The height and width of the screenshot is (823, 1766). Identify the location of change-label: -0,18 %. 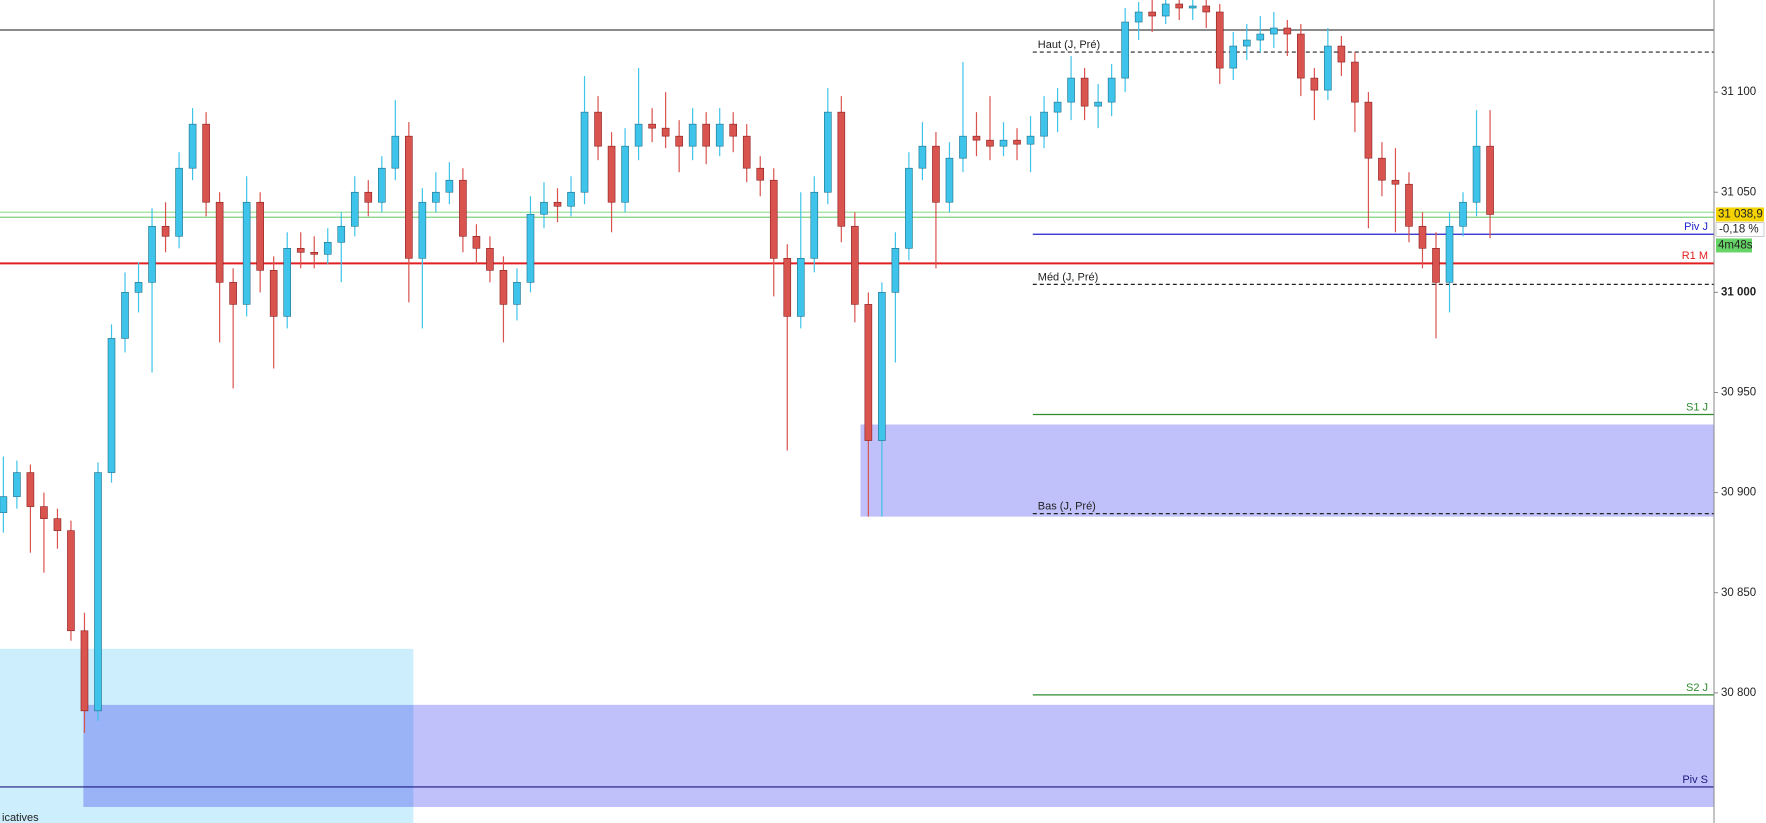
(1739, 229).